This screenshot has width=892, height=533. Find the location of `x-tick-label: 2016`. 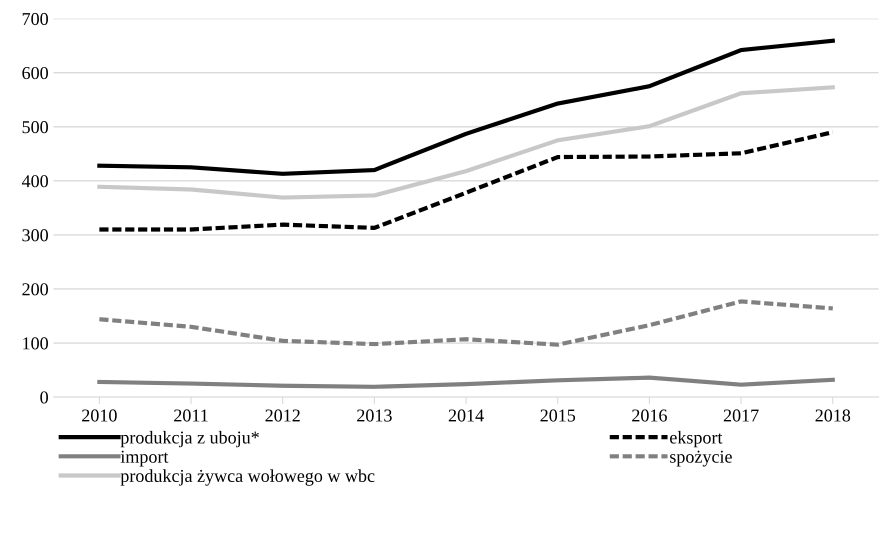

x-tick-label: 2016 is located at coordinates (649, 415).